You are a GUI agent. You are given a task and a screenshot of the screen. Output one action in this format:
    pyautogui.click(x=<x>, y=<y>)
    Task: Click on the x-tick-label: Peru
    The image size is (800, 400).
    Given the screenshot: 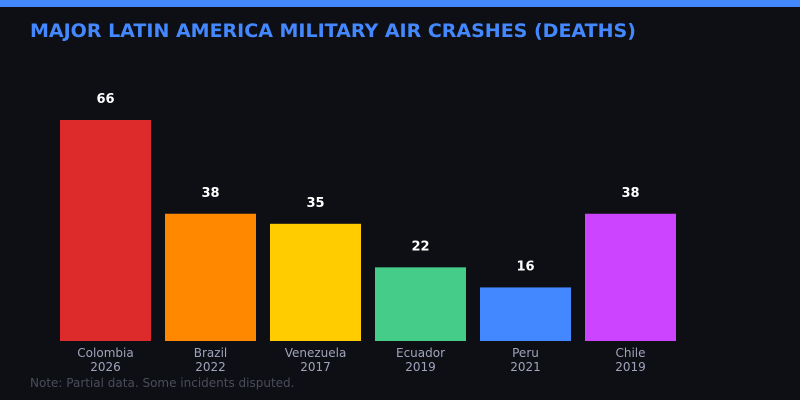 What is the action you would take?
    pyautogui.click(x=525, y=353)
    